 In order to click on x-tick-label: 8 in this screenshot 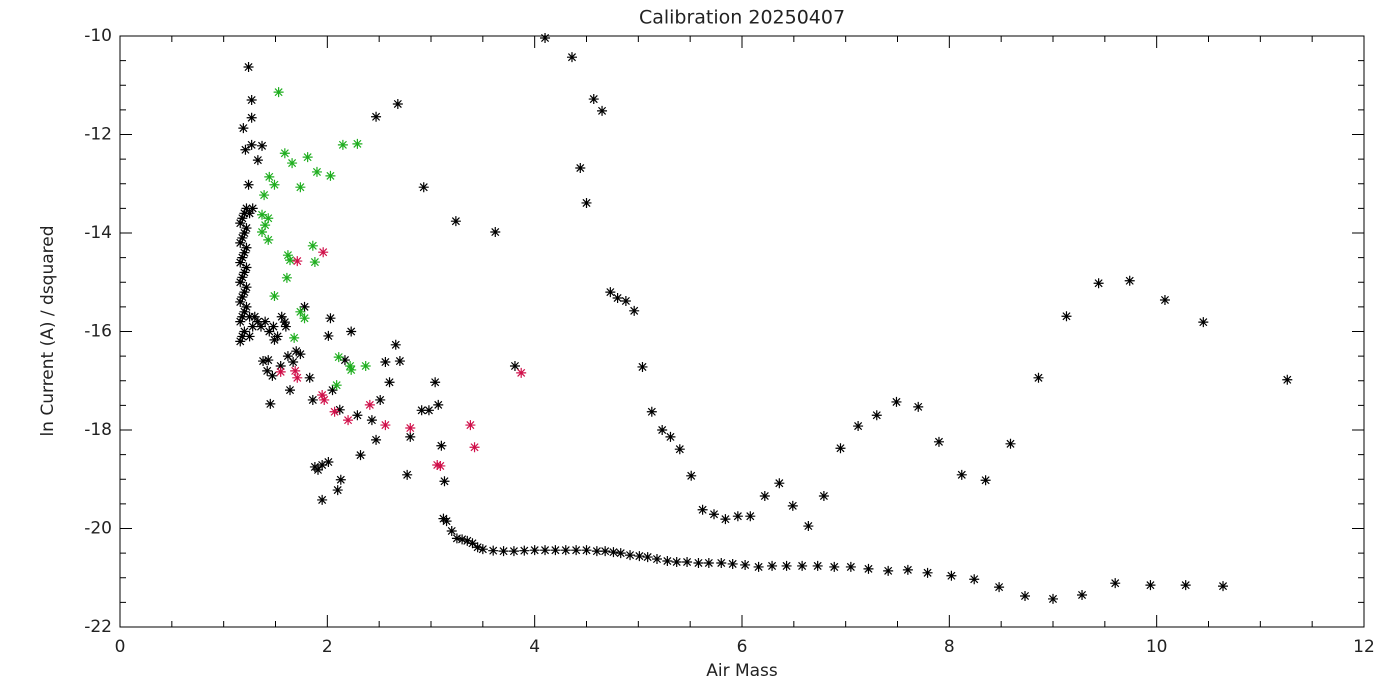, I will do `click(949, 647)`.